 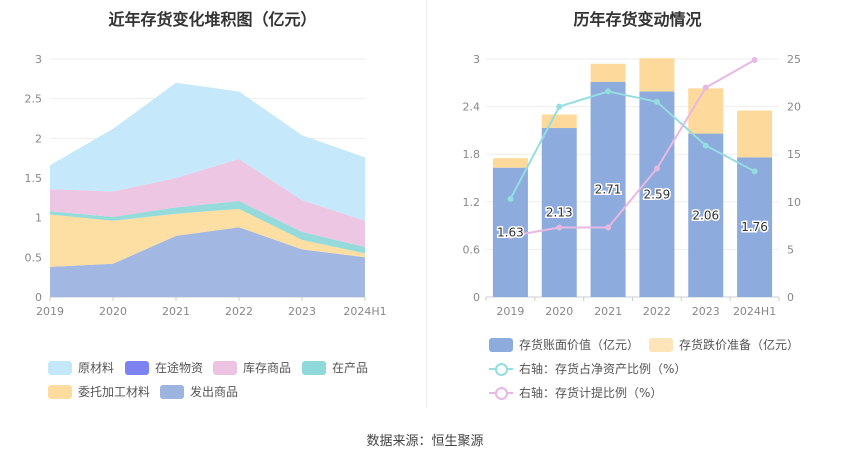 I want to click on legend-item-book-value: 存货账面价值（亿元）, so click(x=564, y=344).